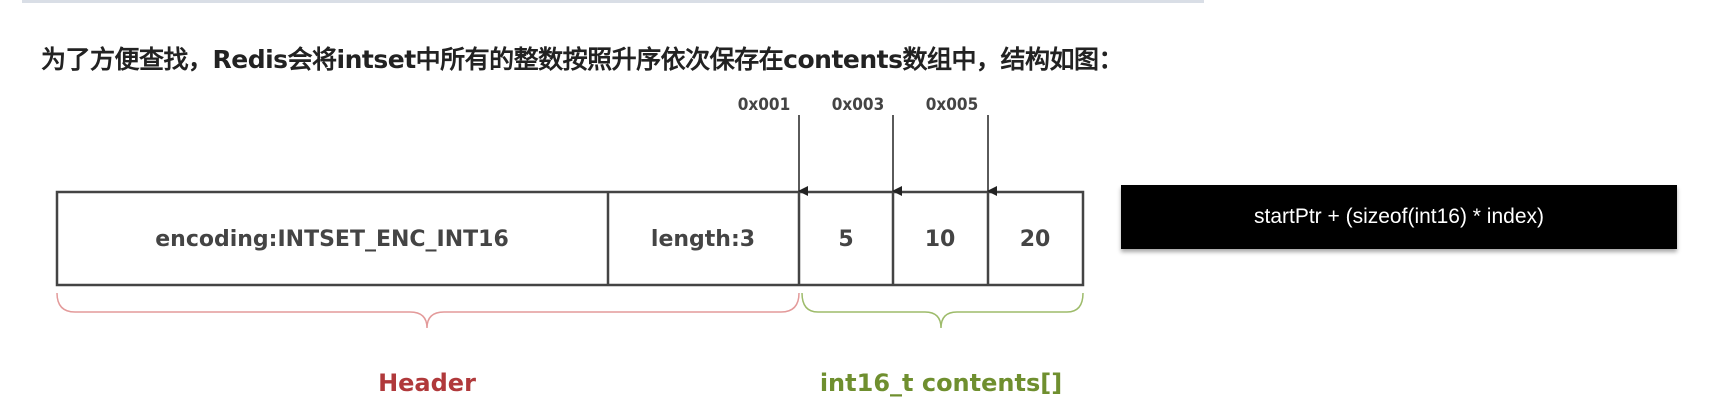 This screenshot has width=1710, height=413. Describe the element at coordinates (703, 239) in the screenshot. I see `length-cell: length:3` at that location.